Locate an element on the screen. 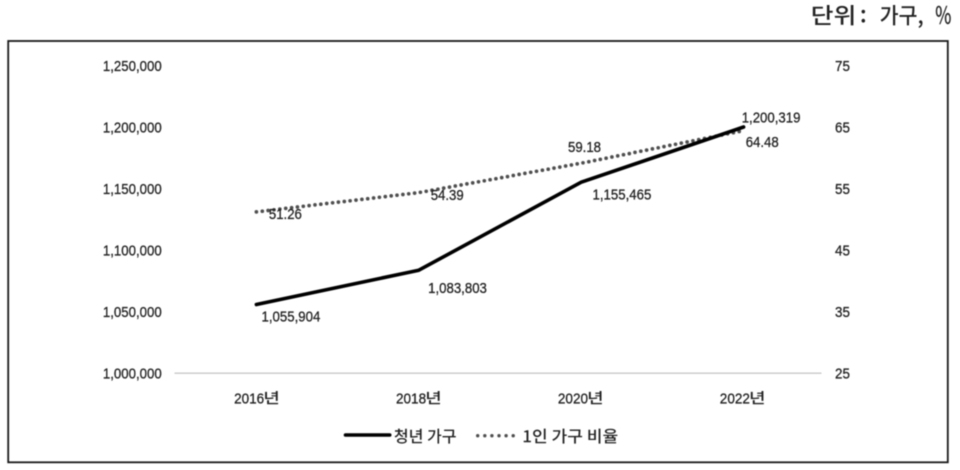 The width and height of the screenshot is (960, 470). svg-text: 65 is located at coordinates (842, 128).